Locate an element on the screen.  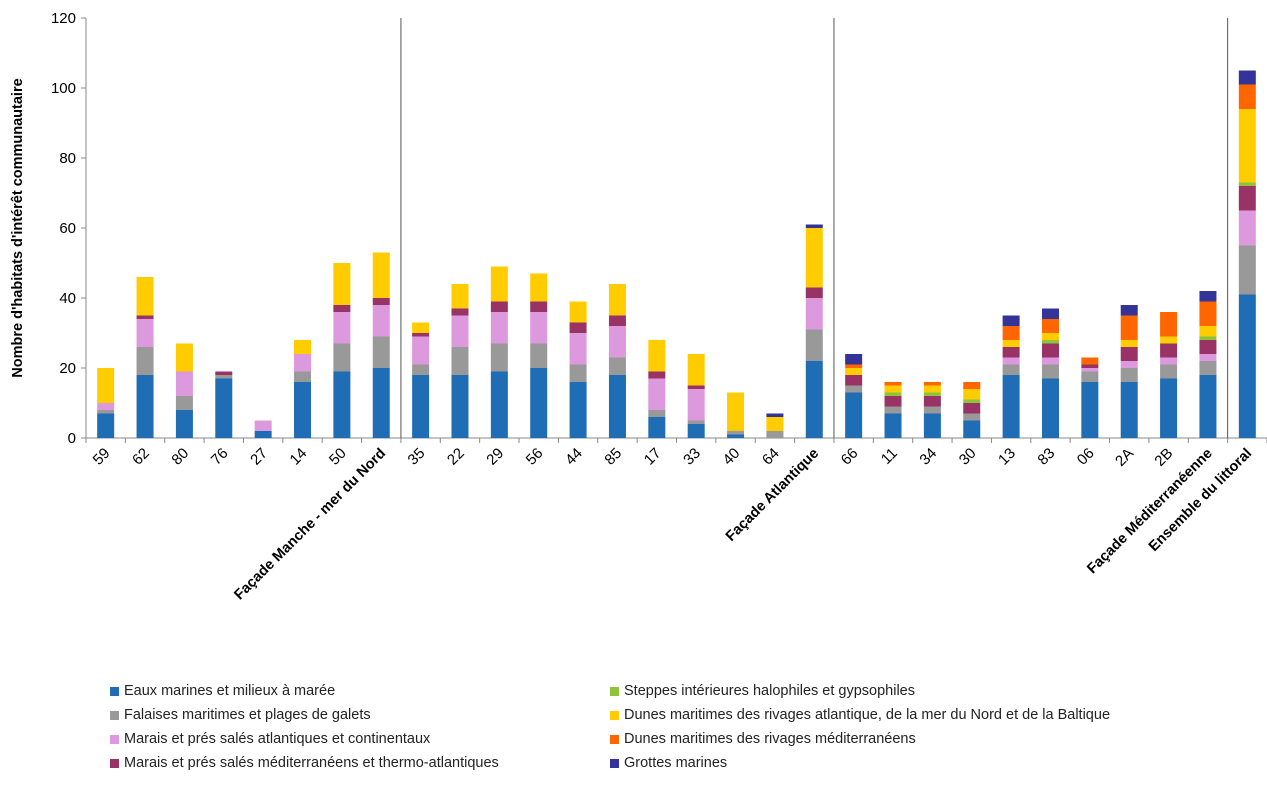
legend-item: Eaux marines et milieux à marée is located at coordinates (222, 691).